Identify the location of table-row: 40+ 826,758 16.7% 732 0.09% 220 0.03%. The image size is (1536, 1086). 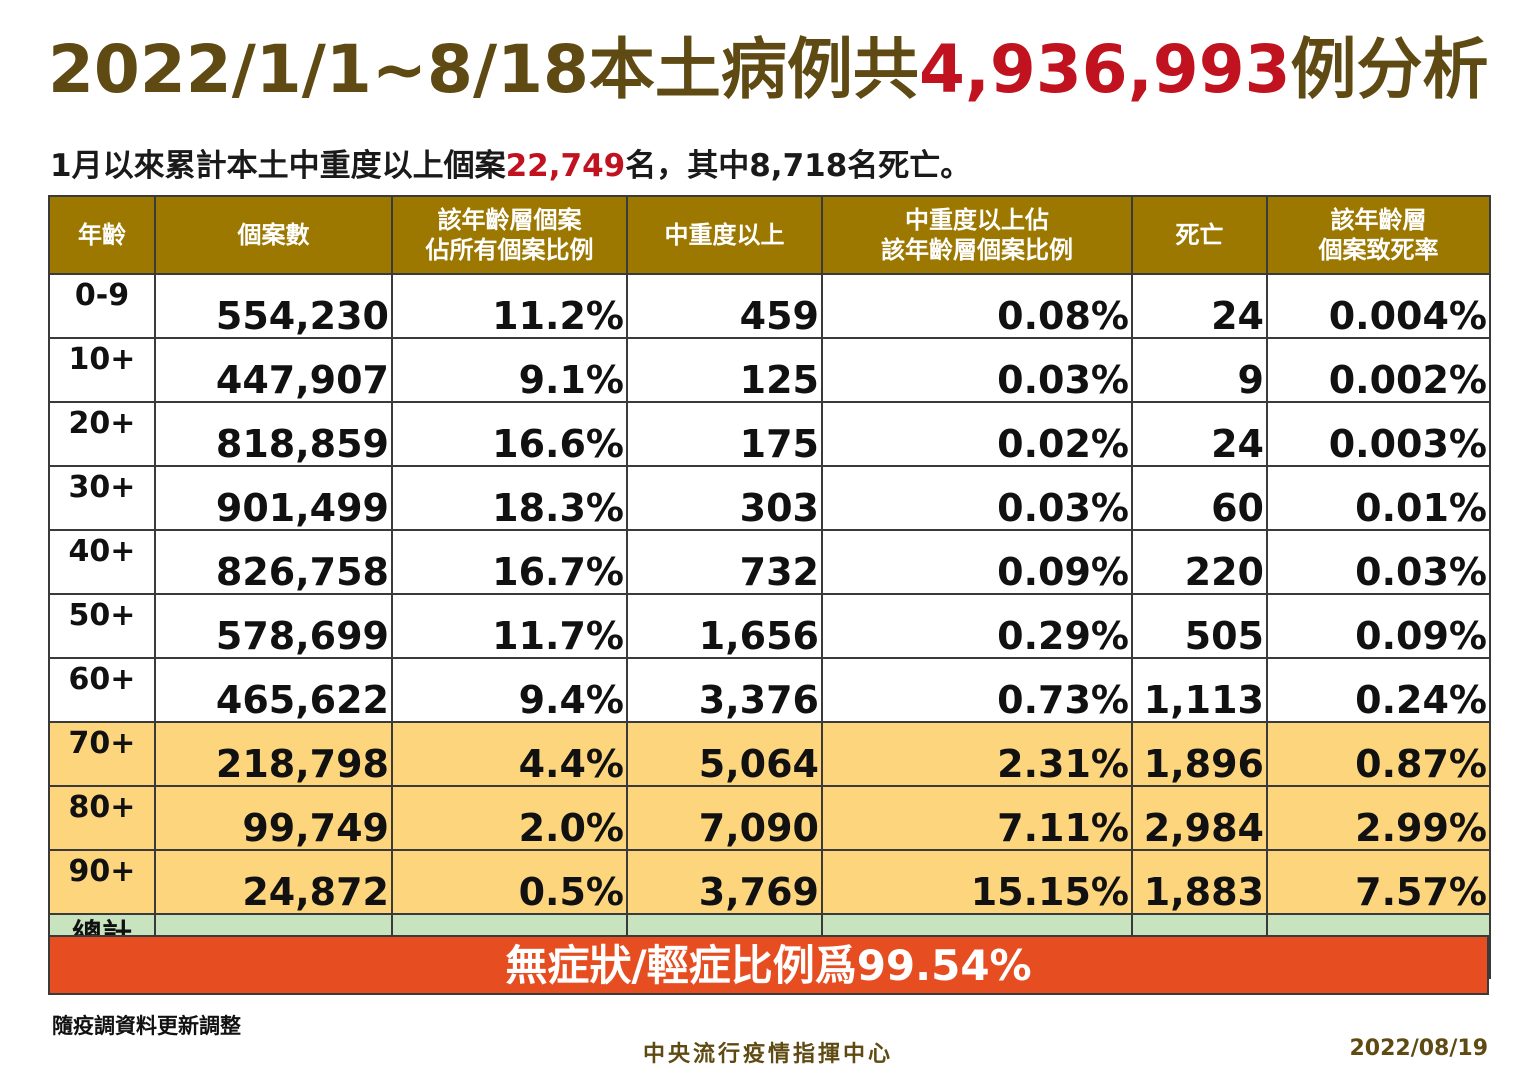
(769, 562).